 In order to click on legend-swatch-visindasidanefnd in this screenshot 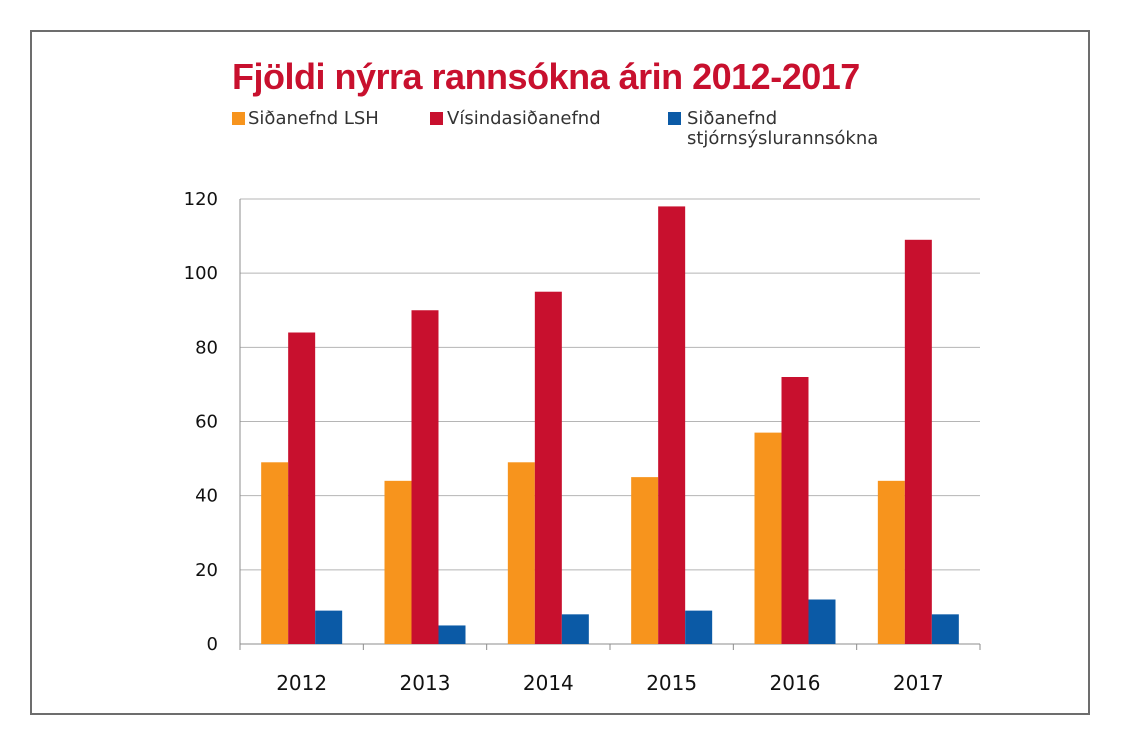, I will do `click(436, 118)`.